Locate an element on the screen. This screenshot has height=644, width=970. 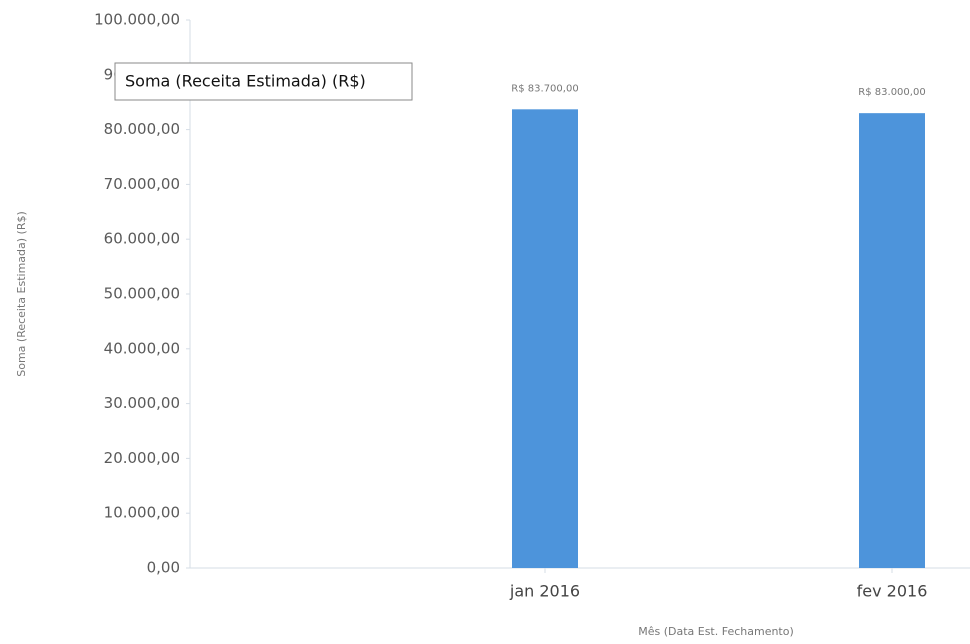
y-tick-label: 80.000,00 is located at coordinates (142, 129).